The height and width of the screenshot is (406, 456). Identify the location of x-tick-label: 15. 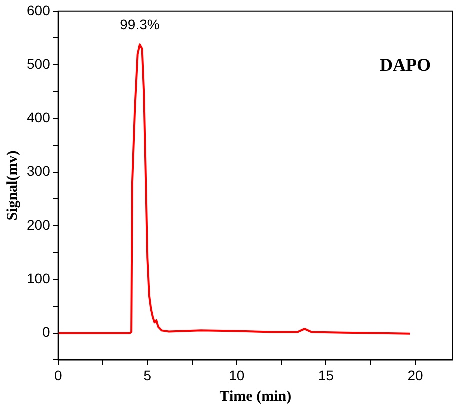
(326, 375).